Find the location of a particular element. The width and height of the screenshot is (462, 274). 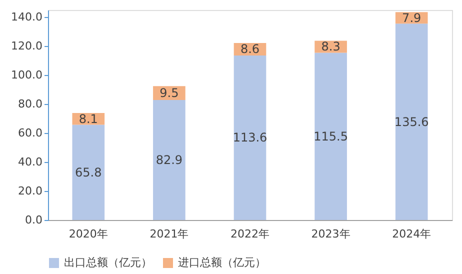

y-tick-label: 60.0 is located at coordinates (30, 133).